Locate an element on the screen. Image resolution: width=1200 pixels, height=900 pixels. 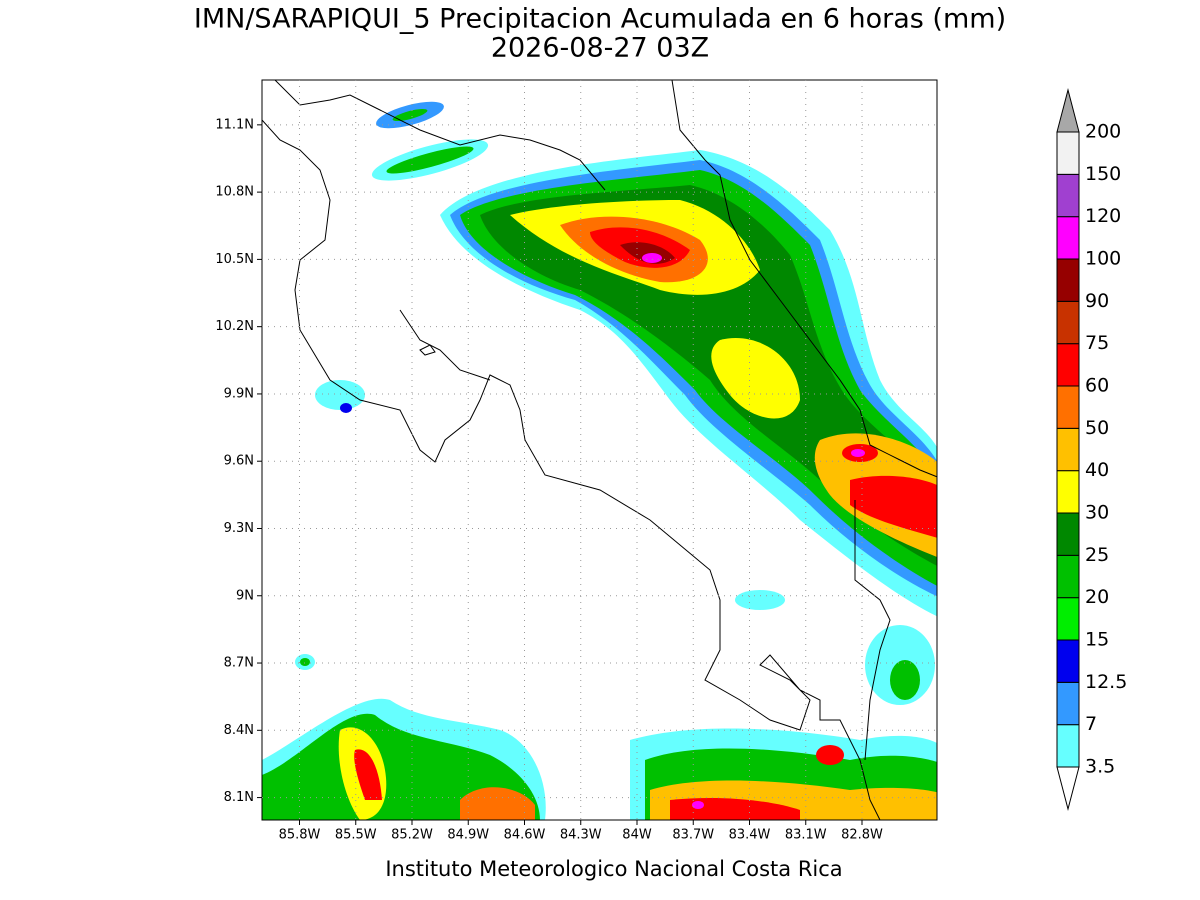
colorbar-label: 50 is located at coordinates (1097, 428).